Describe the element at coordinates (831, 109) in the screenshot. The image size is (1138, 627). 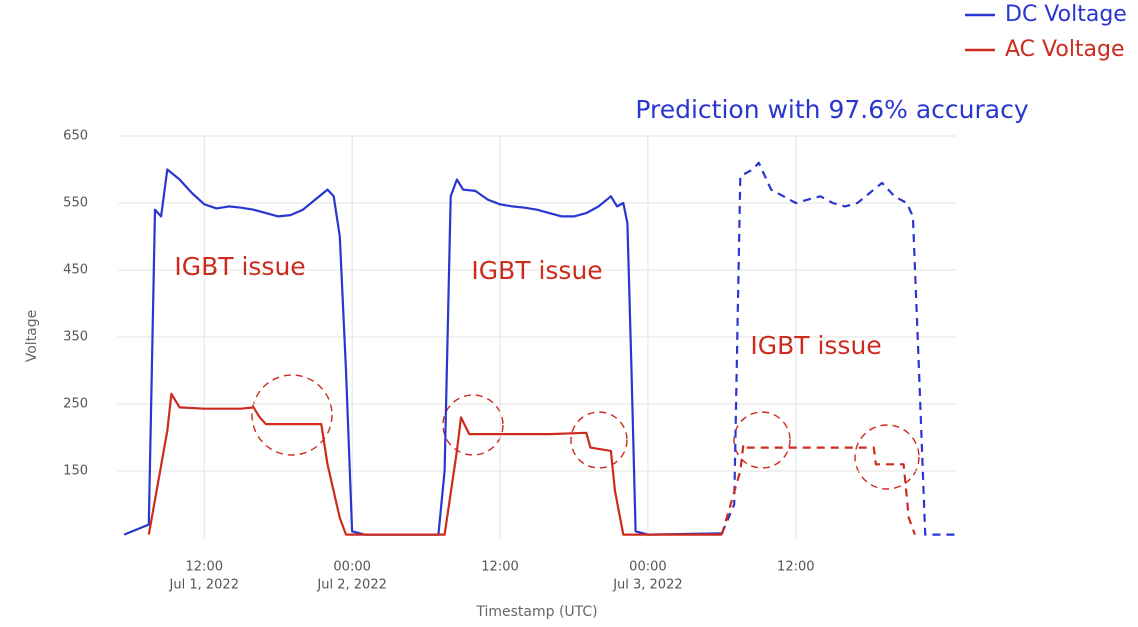
I see `subtitle: Prediction with 97.6% accuracy` at that location.